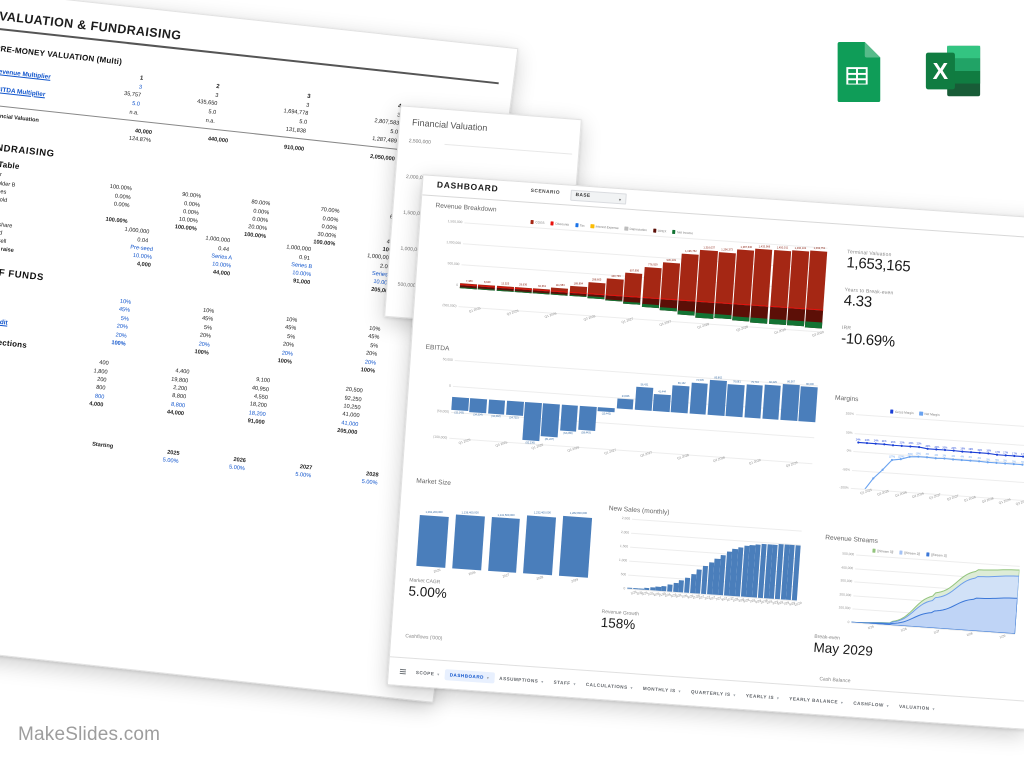  Describe the element at coordinates (953, 71) in the screenshot. I see `microsoft-excel-icon: X` at that location.